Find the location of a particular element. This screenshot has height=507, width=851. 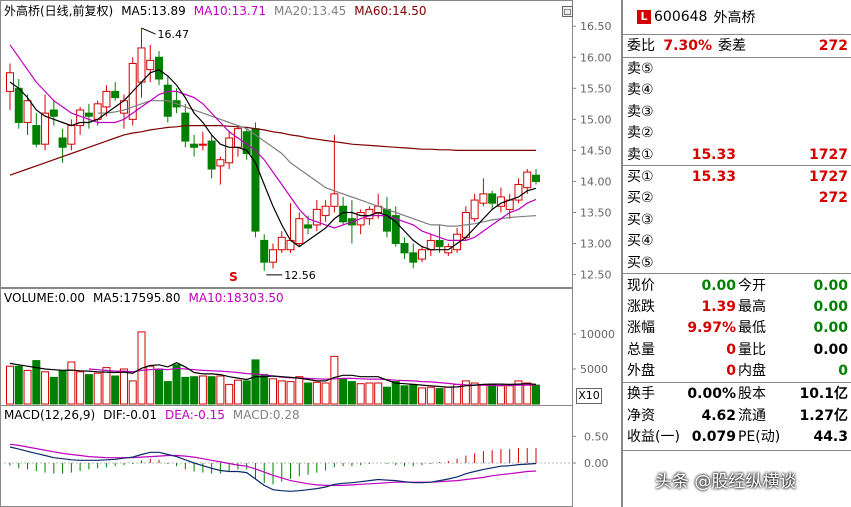

macd-pane: 0.00 0.50 is located at coordinates (306, 461).